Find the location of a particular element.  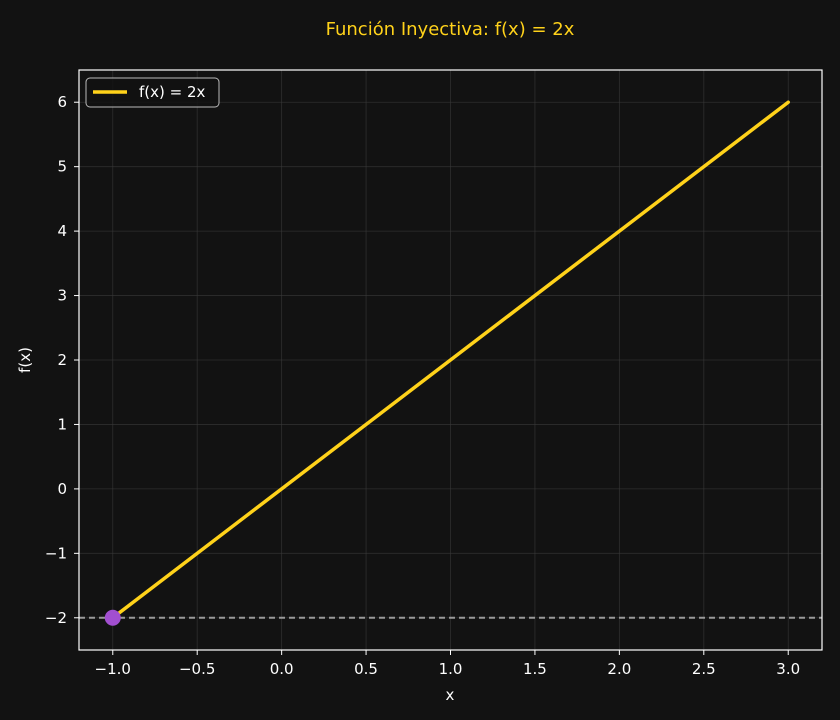

y-tick-label: 0 is located at coordinates (62, 489).